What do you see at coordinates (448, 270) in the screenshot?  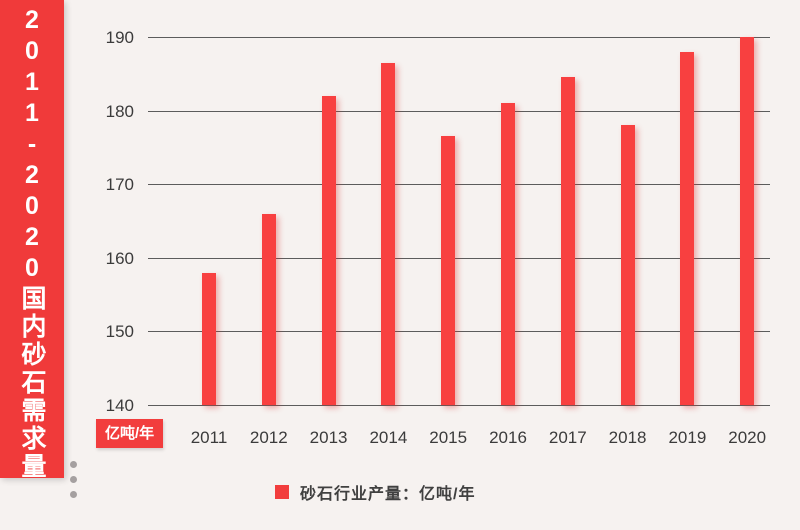 I see `bar-2015` at bounding box center [448, 270].